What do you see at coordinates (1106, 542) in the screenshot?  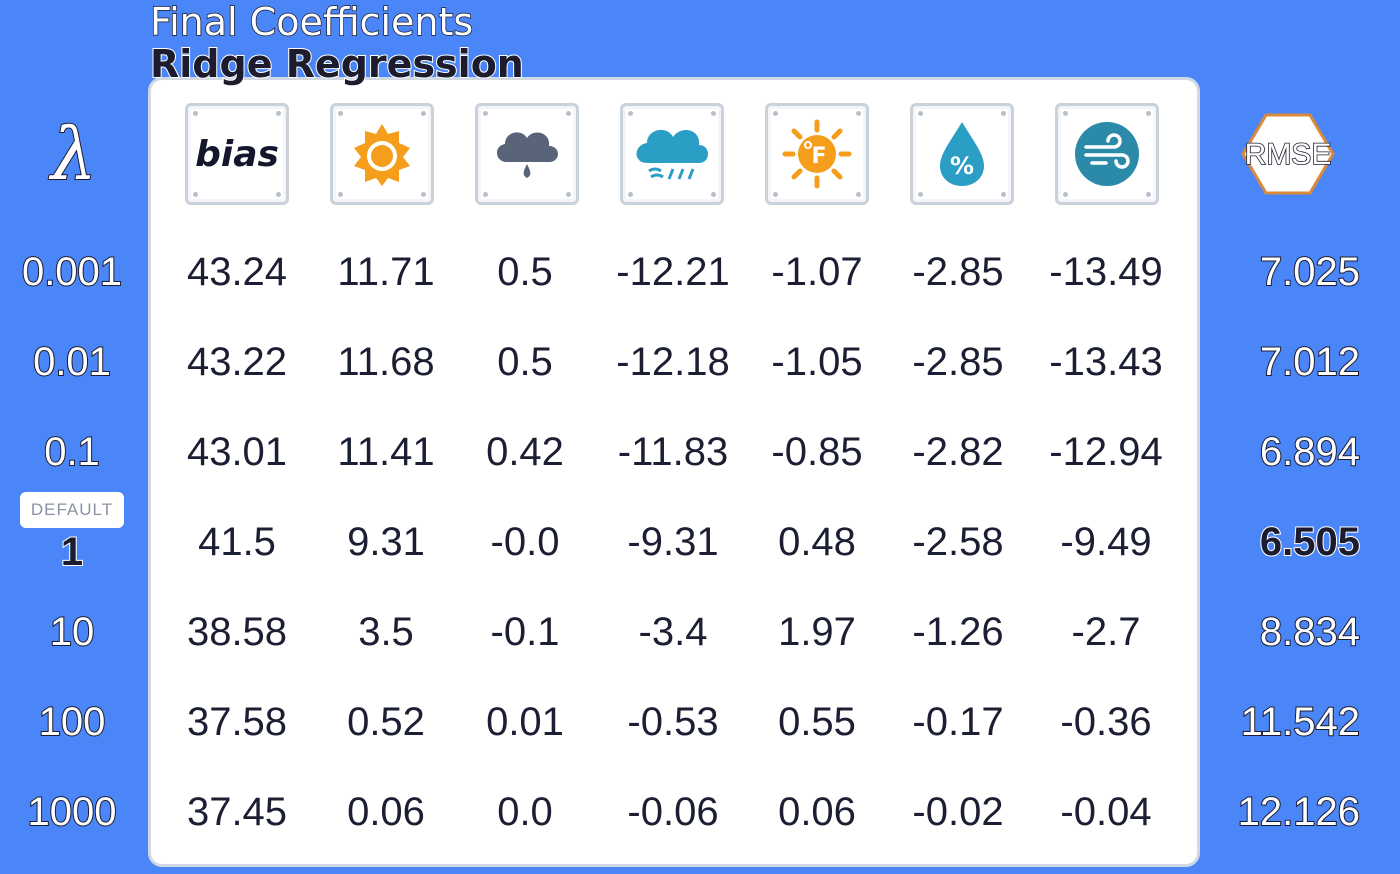 I see `coefficient-cell: -9.49` at bounding box center [1106, 542].